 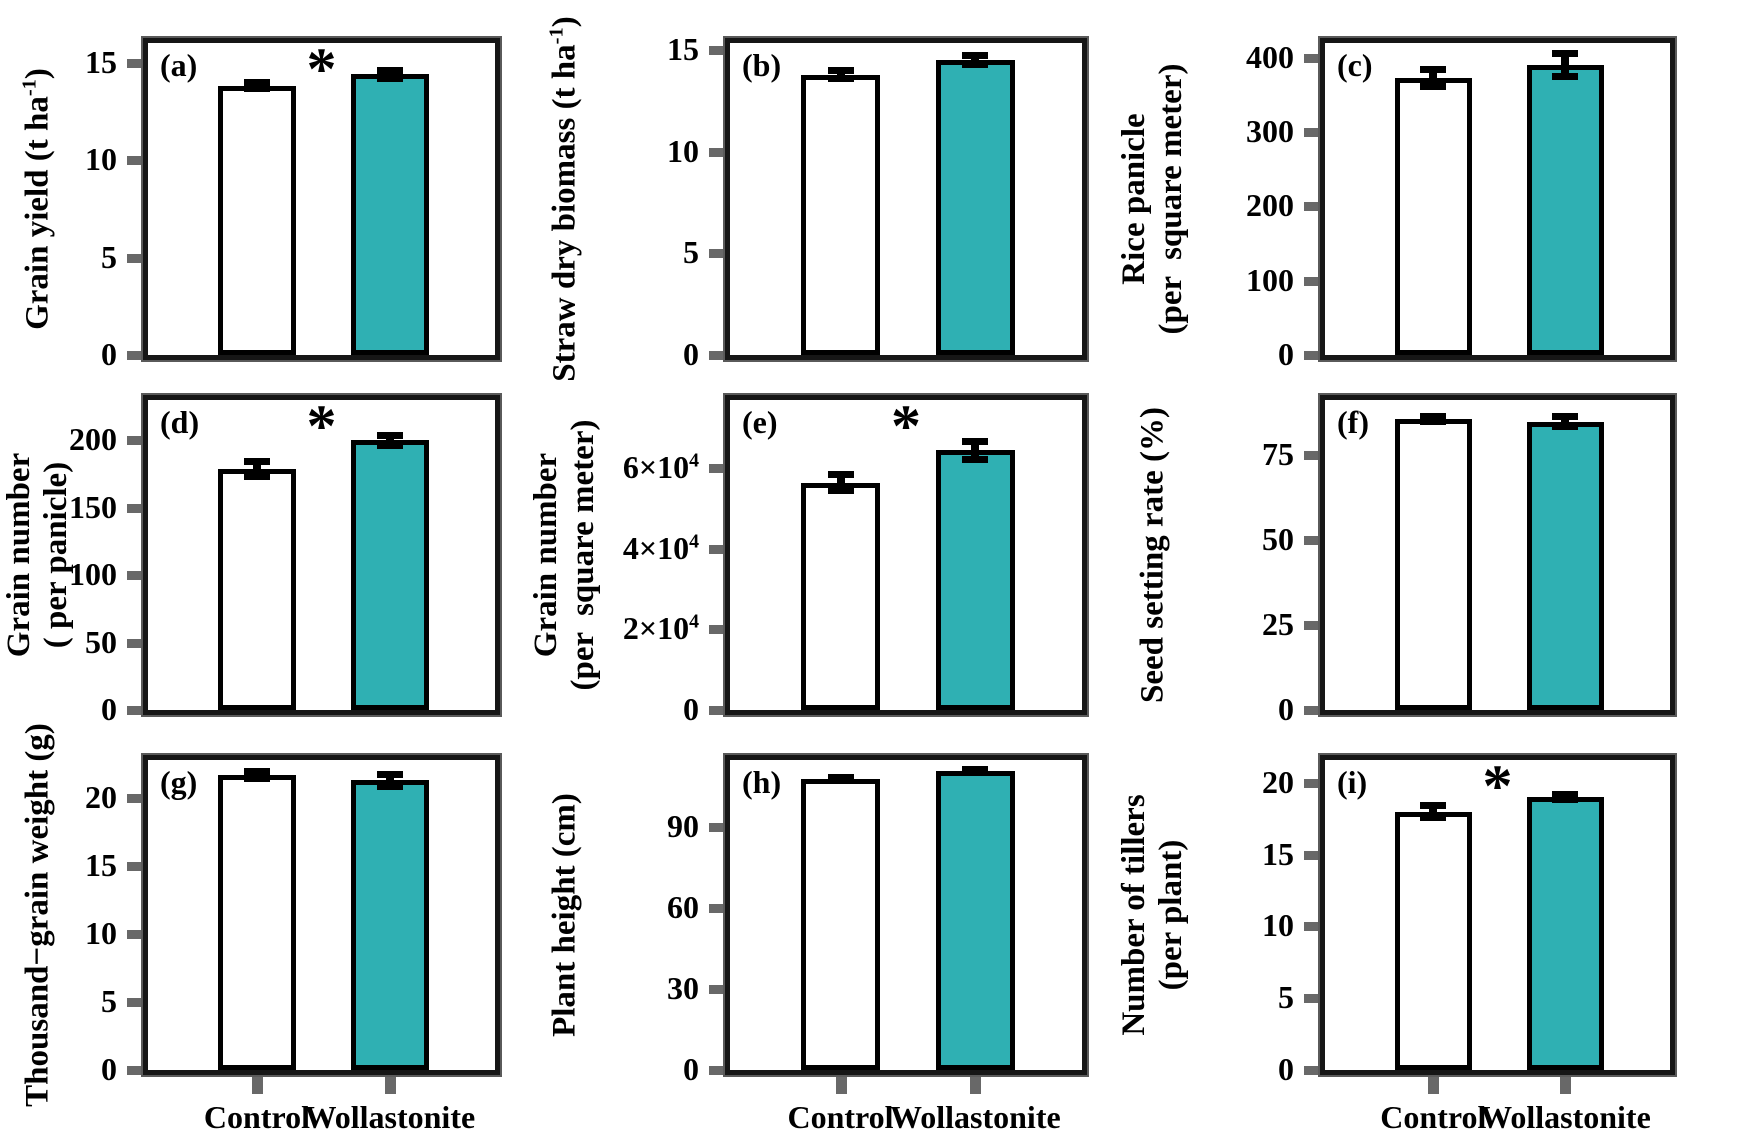 What do you see at coordinates (1355, 65) in the screenshot?
I see `panel-letter: (c)` at bounding box center [1355, 65].